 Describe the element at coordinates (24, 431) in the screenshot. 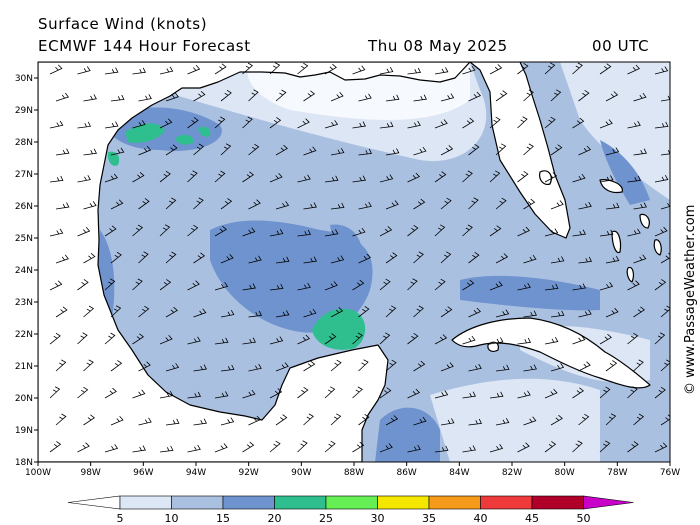

I see `lat-tick-label: 19N` at that location.